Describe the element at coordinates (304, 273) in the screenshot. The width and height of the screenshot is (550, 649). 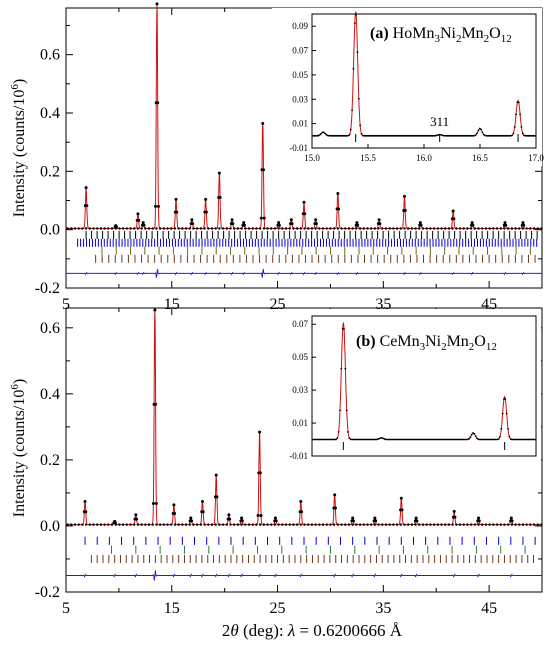
I see `panel-a-difference-curve` at that location.